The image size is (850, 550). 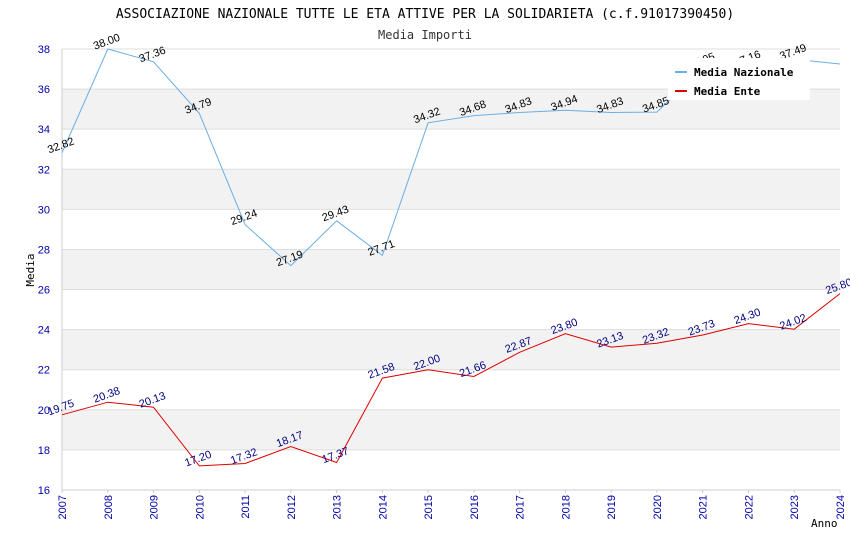 I want to click on legend-box, so click(x=739, y=79).